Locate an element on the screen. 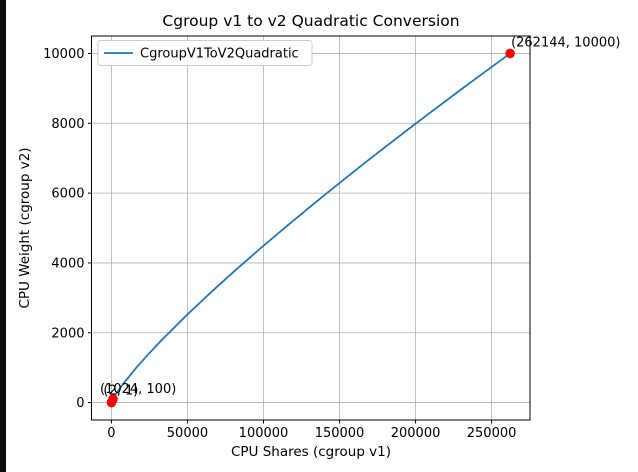  window-edge-bar is located at coordinates (3, 236).